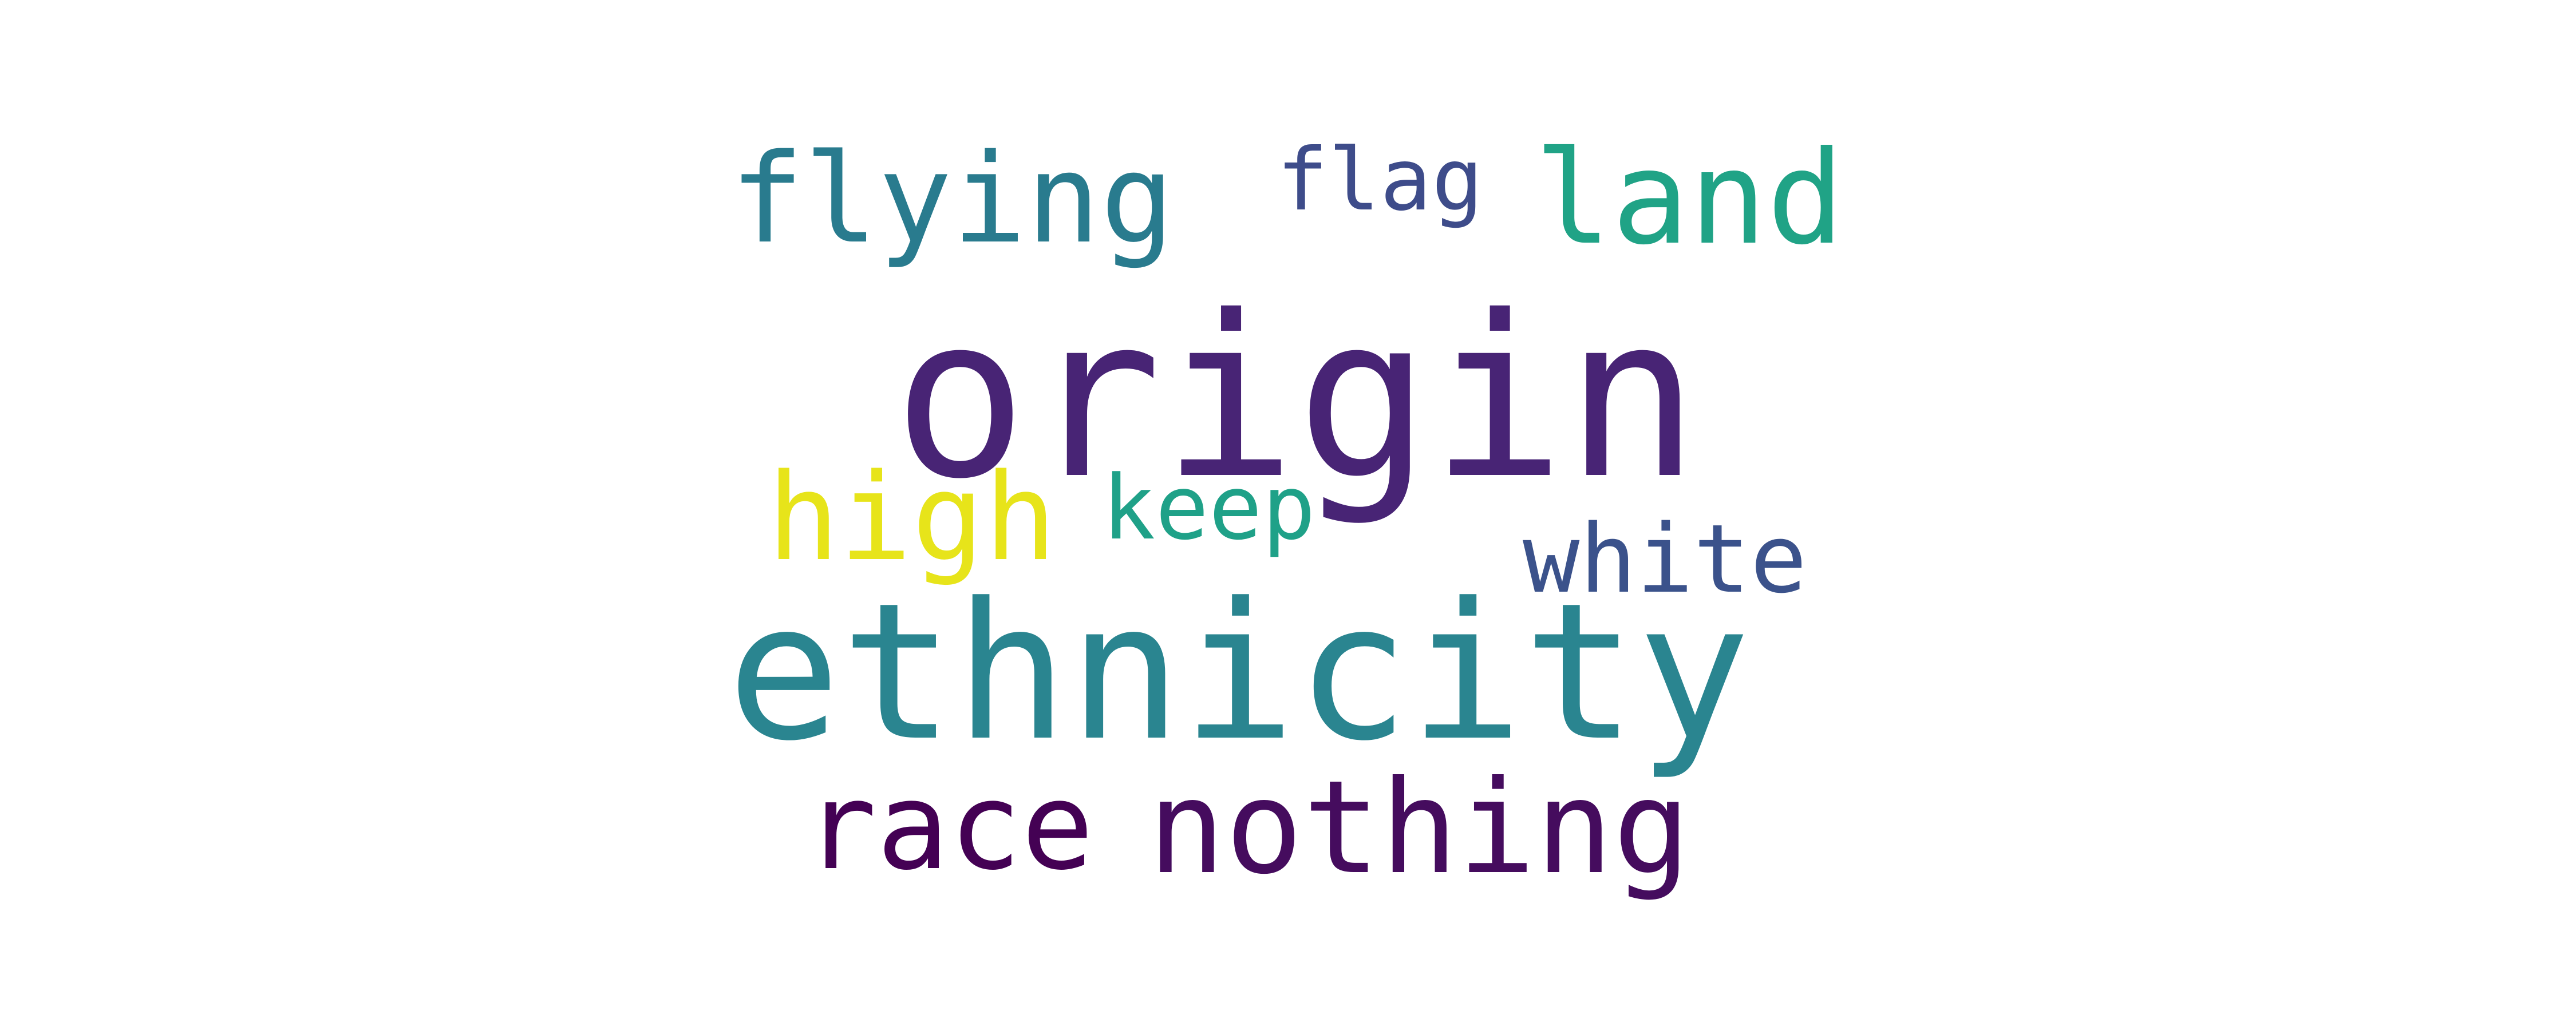  I want to click on word-flag: flag, so click(1380, 180).